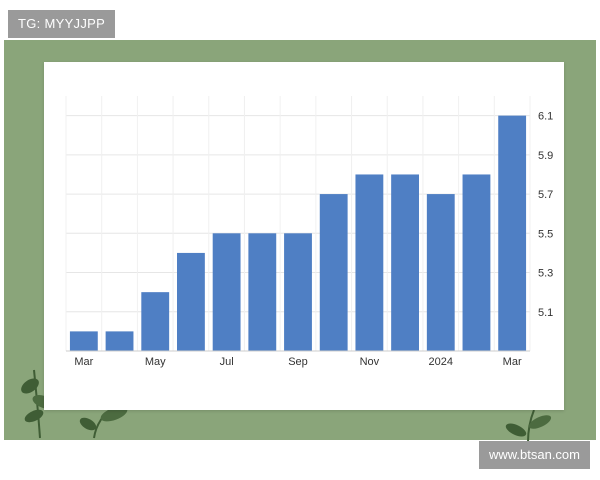 This screenshot has width=600, height=480. What do you see at coordinates (298, 362) in the screenshot?
I see `x-tick-label: Sep` at bounding box center [298, 362].